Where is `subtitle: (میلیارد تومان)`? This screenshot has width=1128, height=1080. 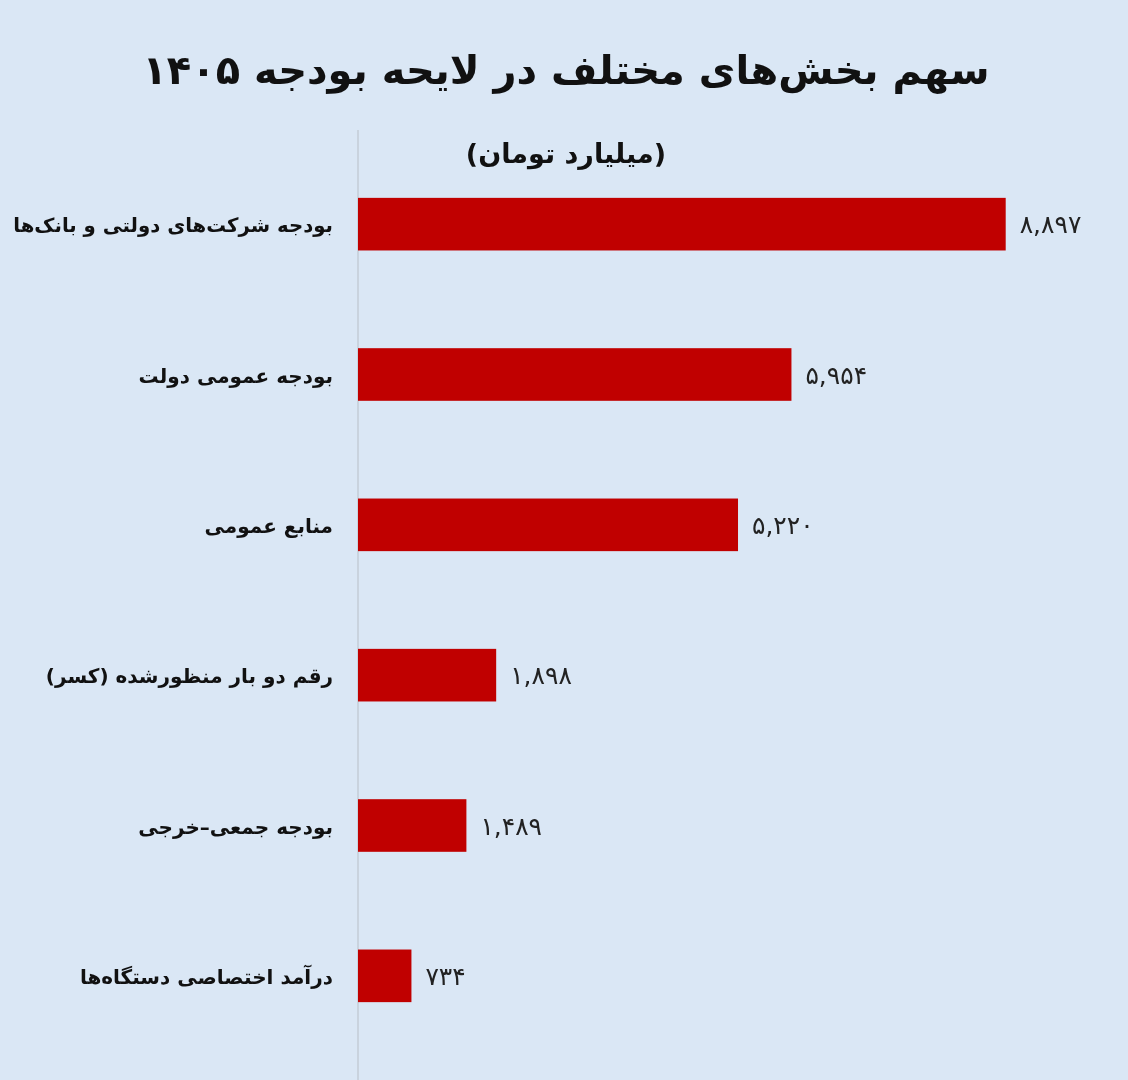 subtitle: (میلیارد تومان) is located at coordinates (566, 153).